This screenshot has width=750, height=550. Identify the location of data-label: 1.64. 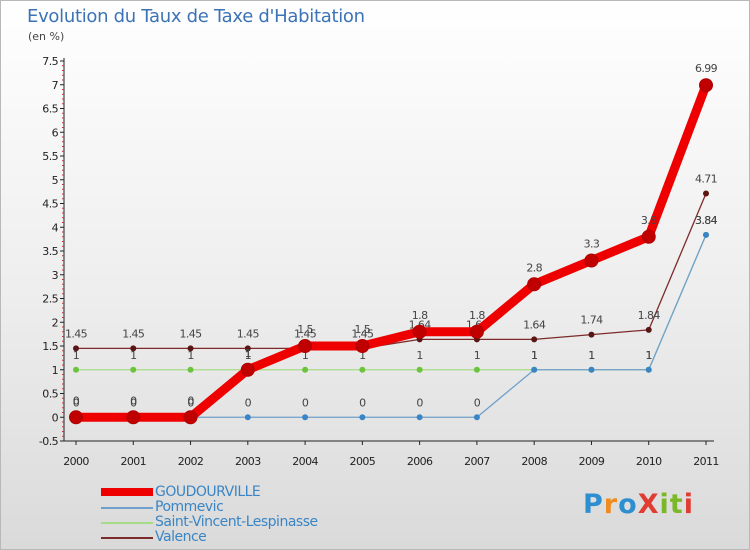
(534, 324).